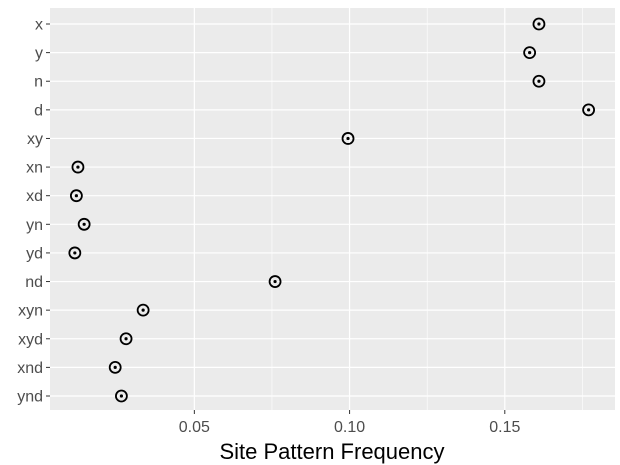  Describe the element at coordinates (30, 368) in the screenshot. I see `y-tick-label: xnd` at that location.